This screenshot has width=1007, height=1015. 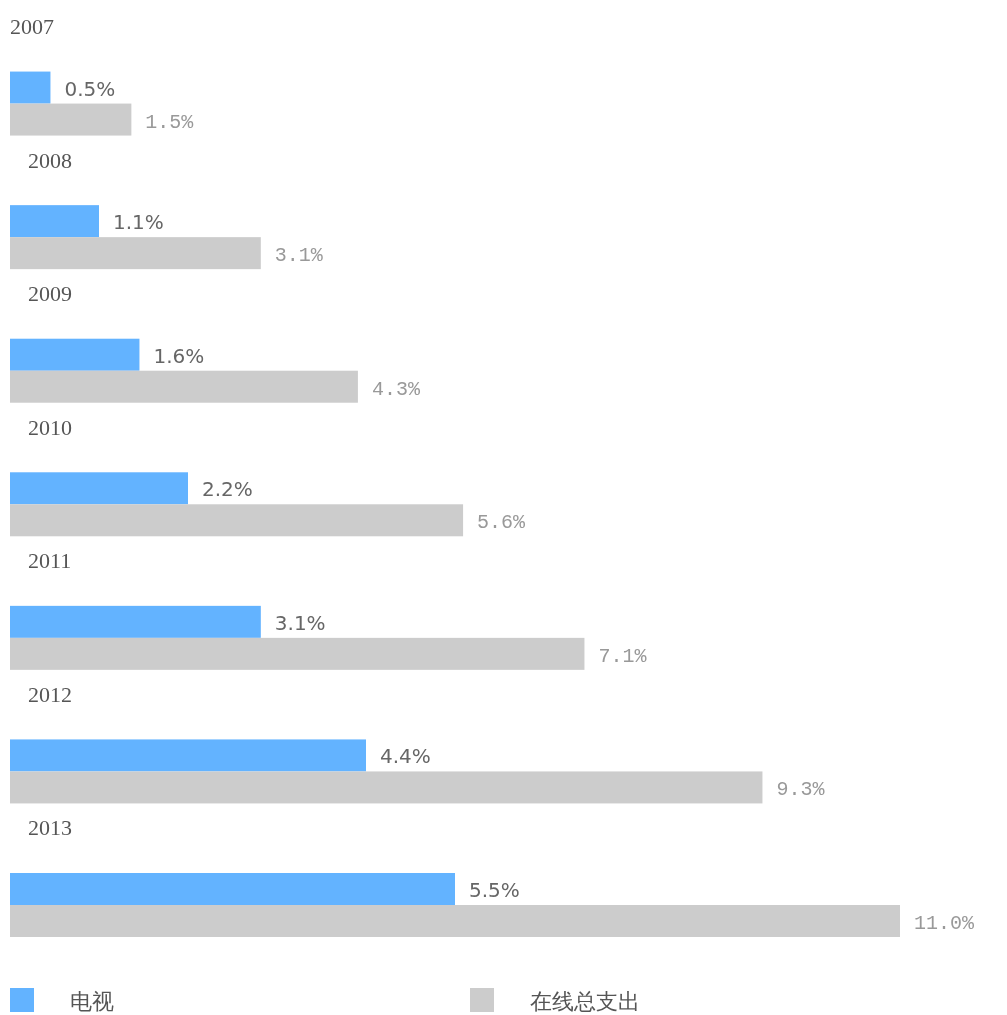 I want to click on y-tick-label: 2013, so click(x=50, y=828).